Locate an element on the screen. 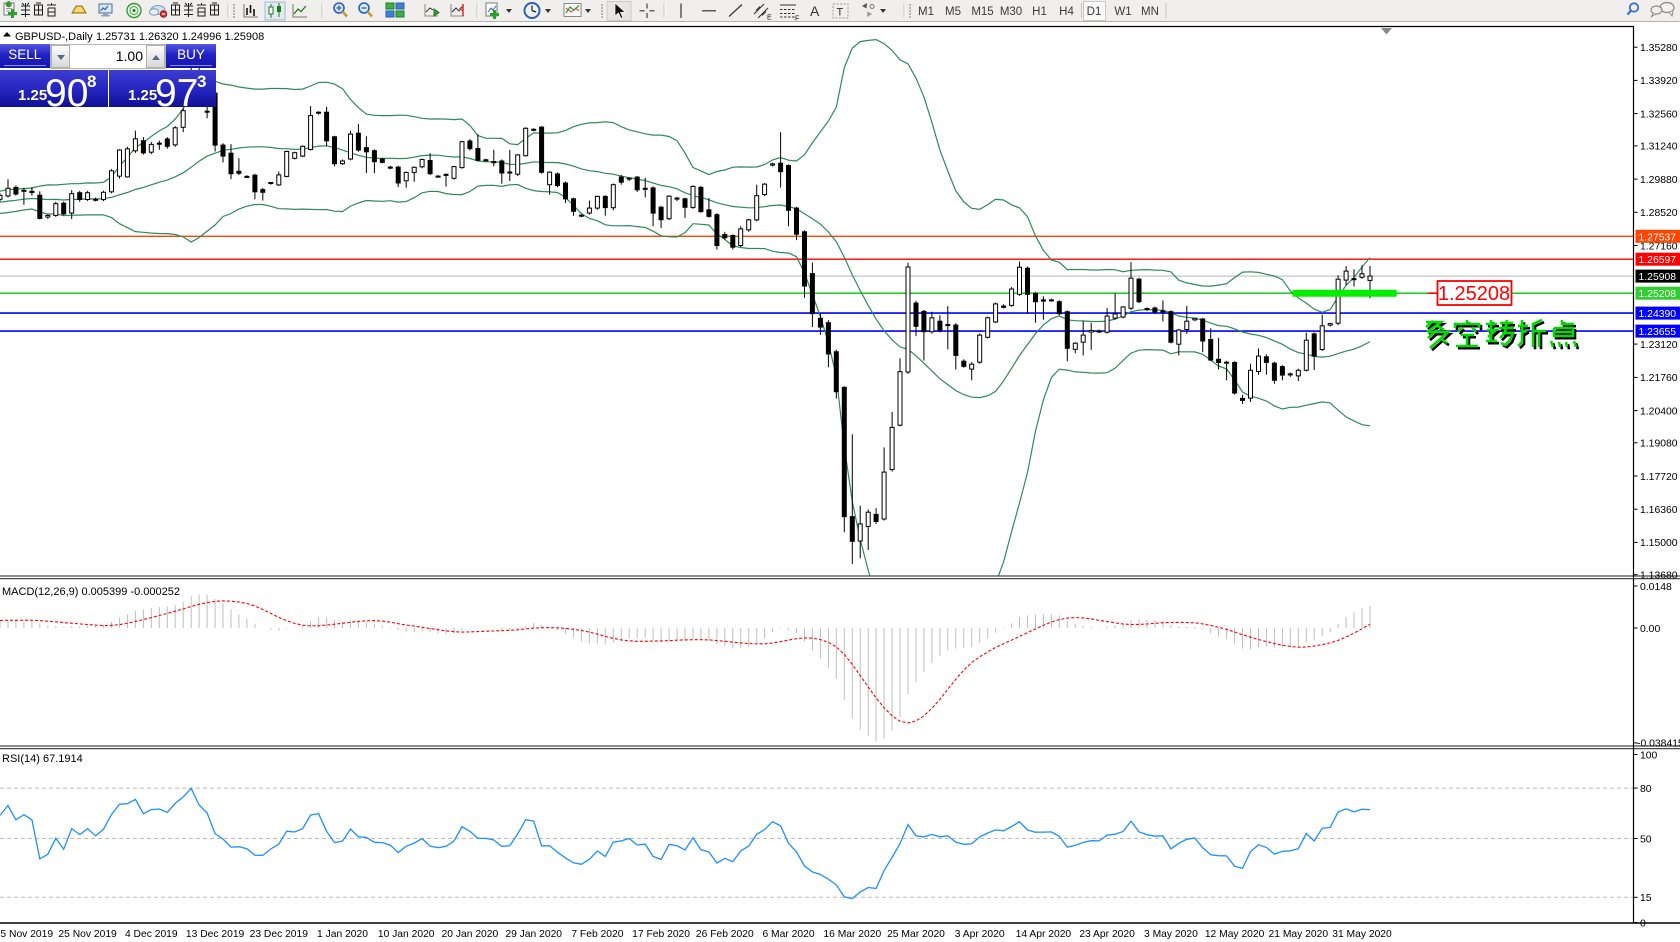 This screenshot has width=1680, height=942. svg-text: 1.29880 is located at coordinates (1659, 180).